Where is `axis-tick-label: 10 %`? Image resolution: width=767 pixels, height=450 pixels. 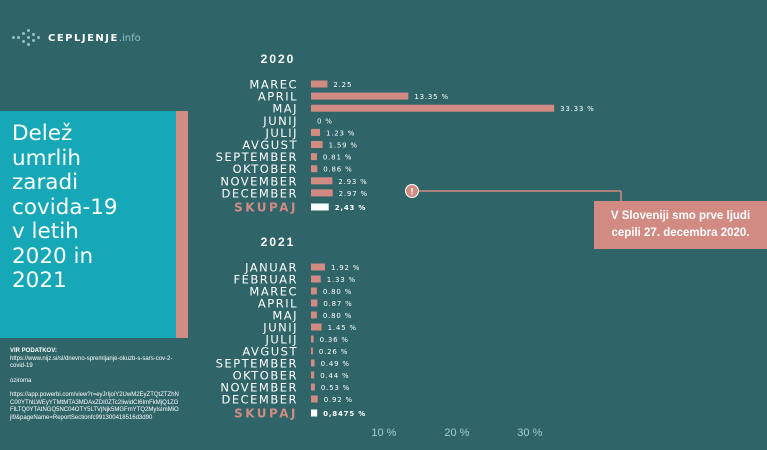
axis-tick-label: 10 % is located at coordinates (383, 433).